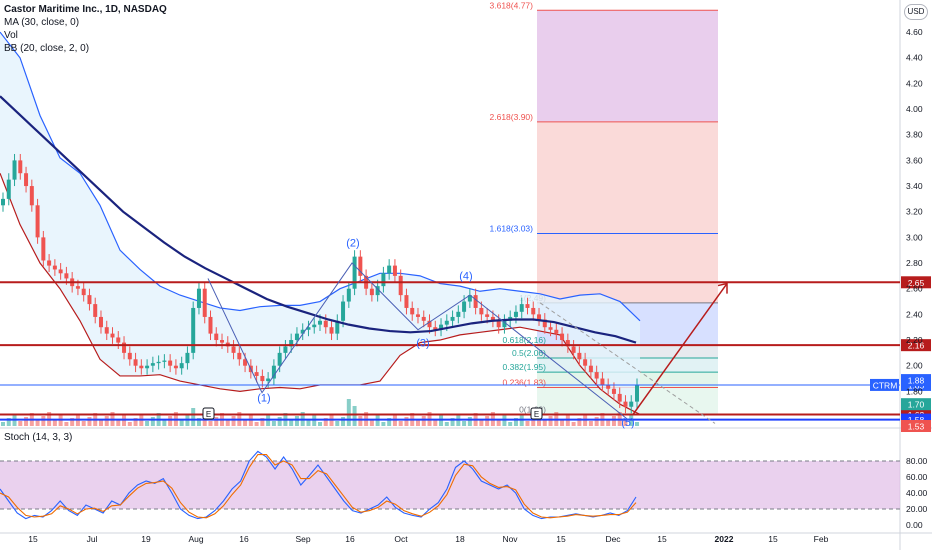 The width and height of the screenshot is (932, 555). What do you see at coordinates (11, 35) in the screenshot?
I see `legend-vol: Vol` at bounding box center [11, 35].